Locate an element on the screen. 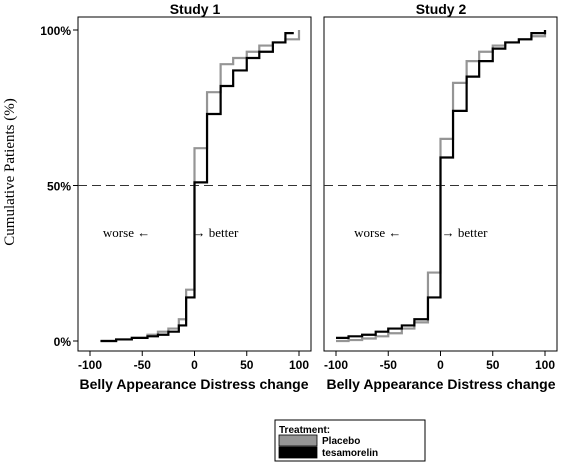 The width and height of the screenshot is (561, 464). y-tick-label: 50% is located at coordinates (59, 187).